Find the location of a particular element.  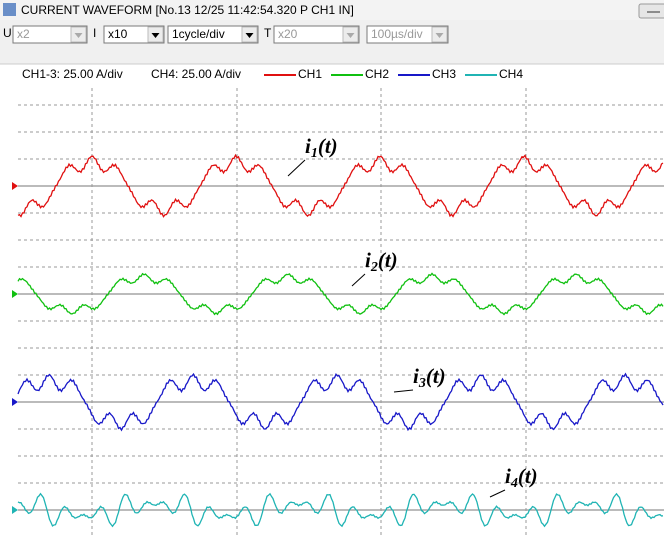

legend-label: CH1 is located at coordinates (310, 74).